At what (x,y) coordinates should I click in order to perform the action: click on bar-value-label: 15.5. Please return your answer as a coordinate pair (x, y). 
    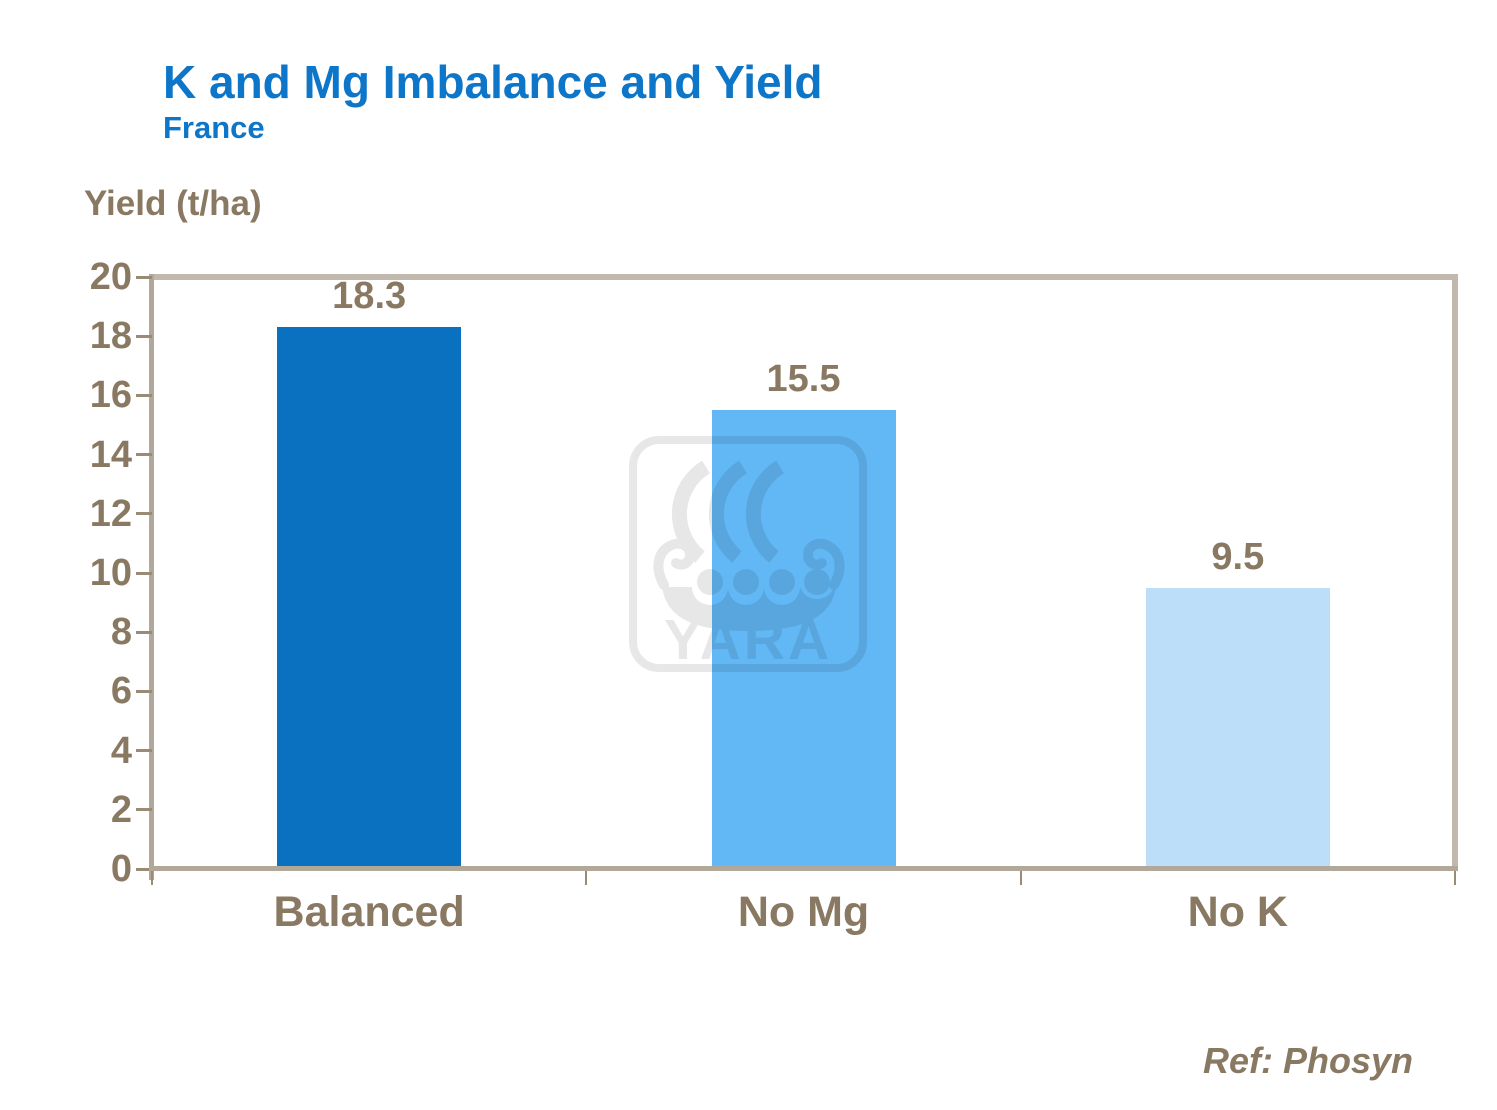
    Looking at the image, I should click on (803, 379).